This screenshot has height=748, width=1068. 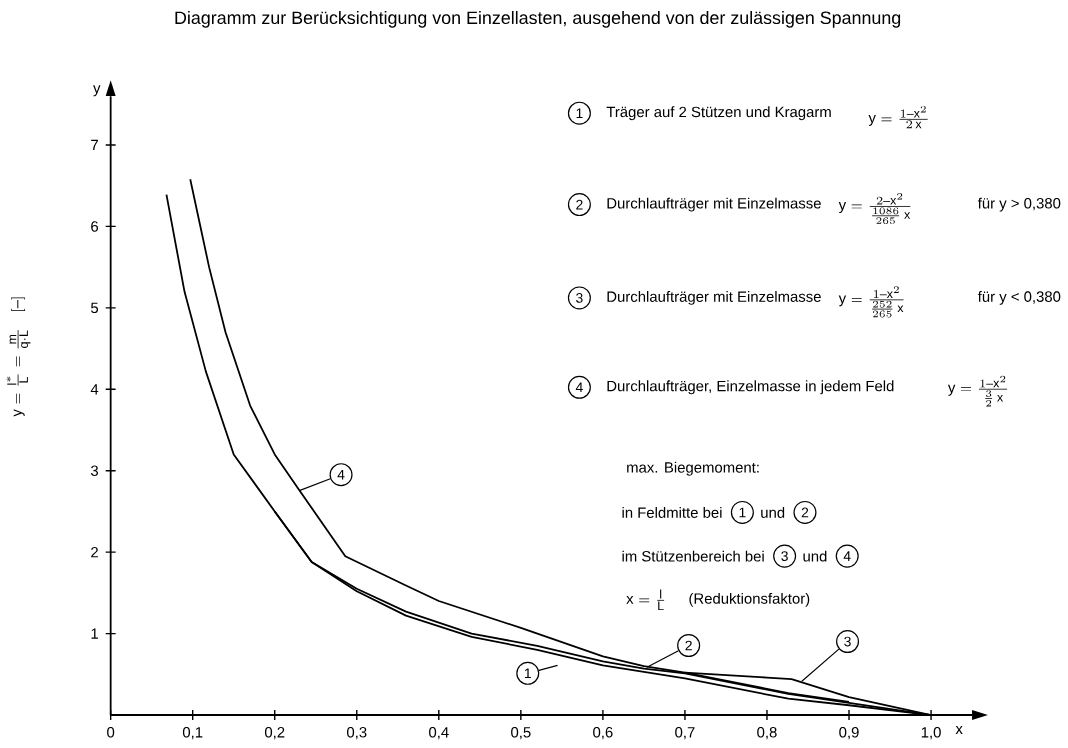 What do you see at coordinates (97, 90) in the screenshot?
I see `text: $y$` at bounding box center [97, 90].